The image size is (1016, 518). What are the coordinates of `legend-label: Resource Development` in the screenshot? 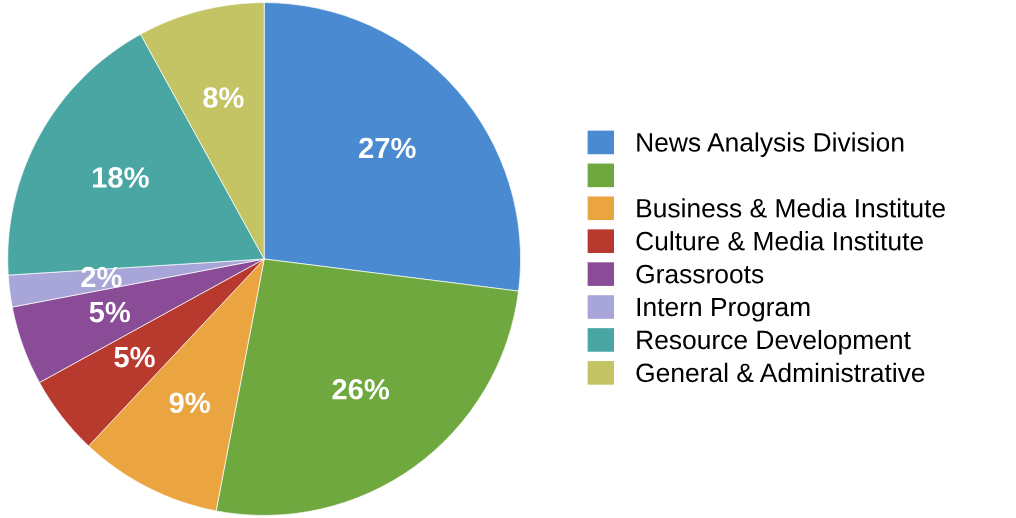 It's located at (774, 342).